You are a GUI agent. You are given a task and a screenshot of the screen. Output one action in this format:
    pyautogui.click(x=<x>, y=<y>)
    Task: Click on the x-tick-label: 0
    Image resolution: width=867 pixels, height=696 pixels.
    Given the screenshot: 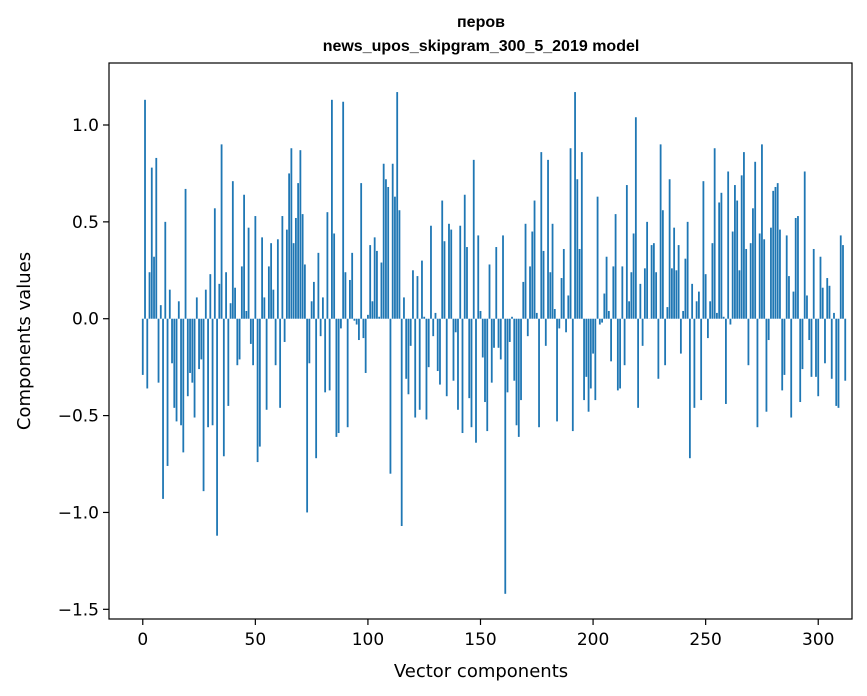 What is the action you would take?
    pyautogui.click(x=142, y=640)
    